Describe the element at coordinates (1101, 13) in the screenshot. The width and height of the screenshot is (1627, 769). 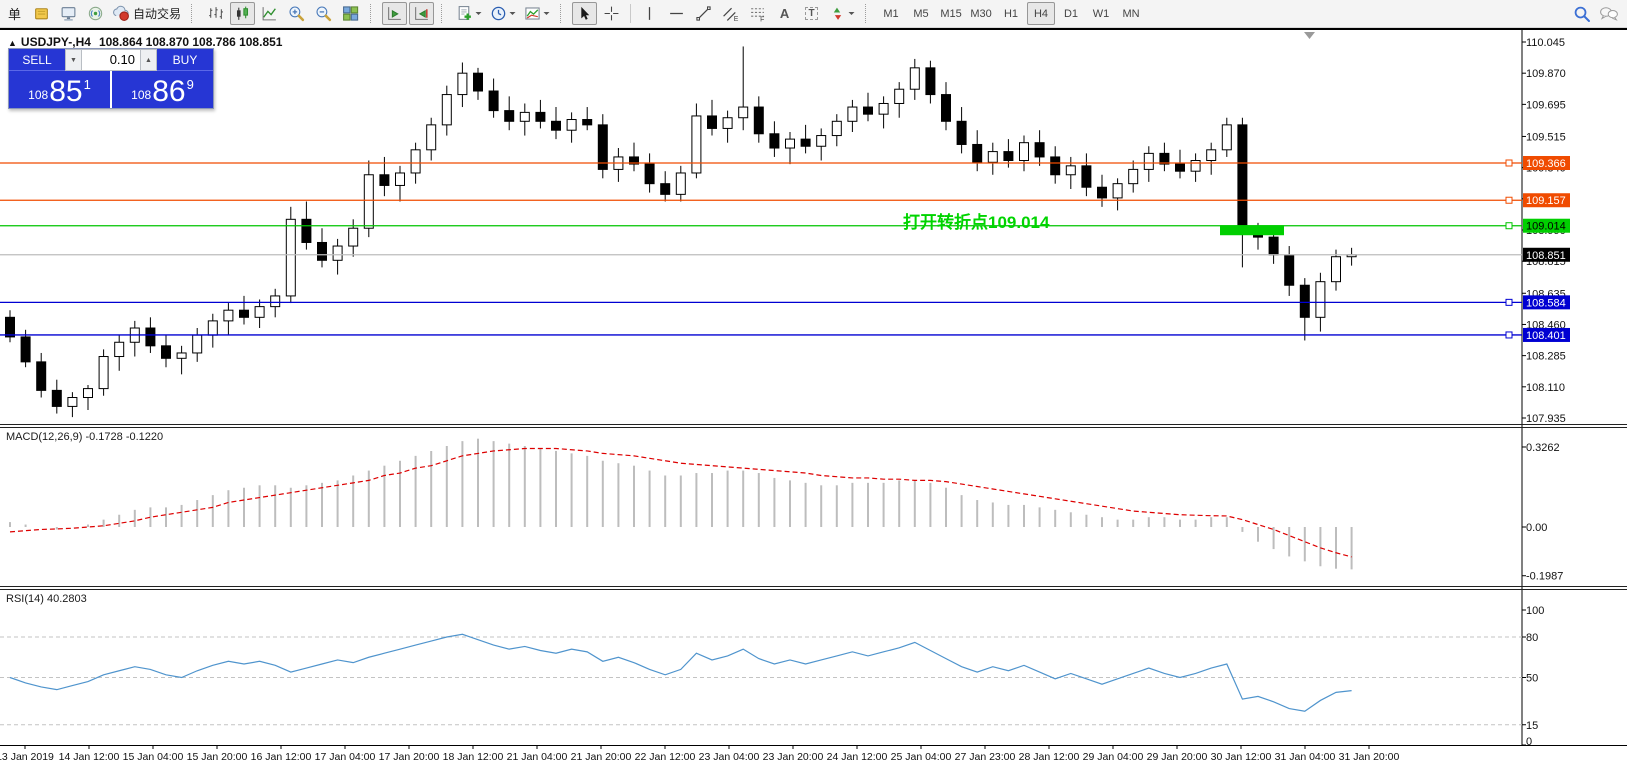
I see `timeframe-w1: W1` at that location.